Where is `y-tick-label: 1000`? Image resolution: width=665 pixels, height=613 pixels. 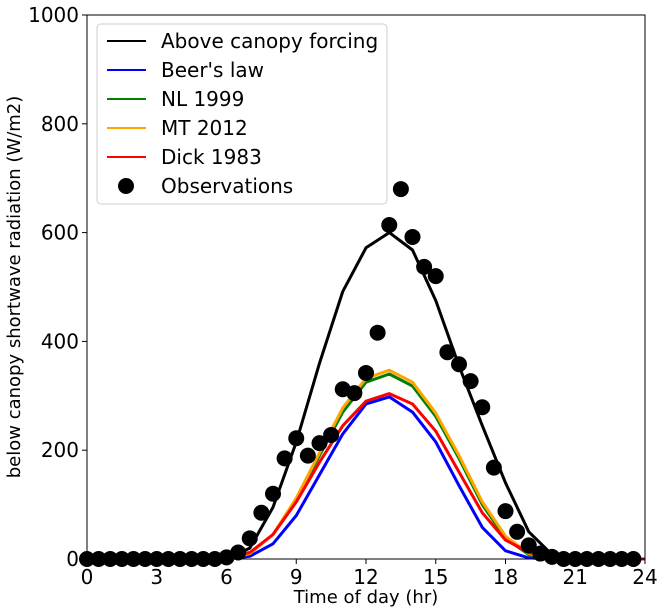
y-tick-label: 1000 is located at coordinates (53, 15).